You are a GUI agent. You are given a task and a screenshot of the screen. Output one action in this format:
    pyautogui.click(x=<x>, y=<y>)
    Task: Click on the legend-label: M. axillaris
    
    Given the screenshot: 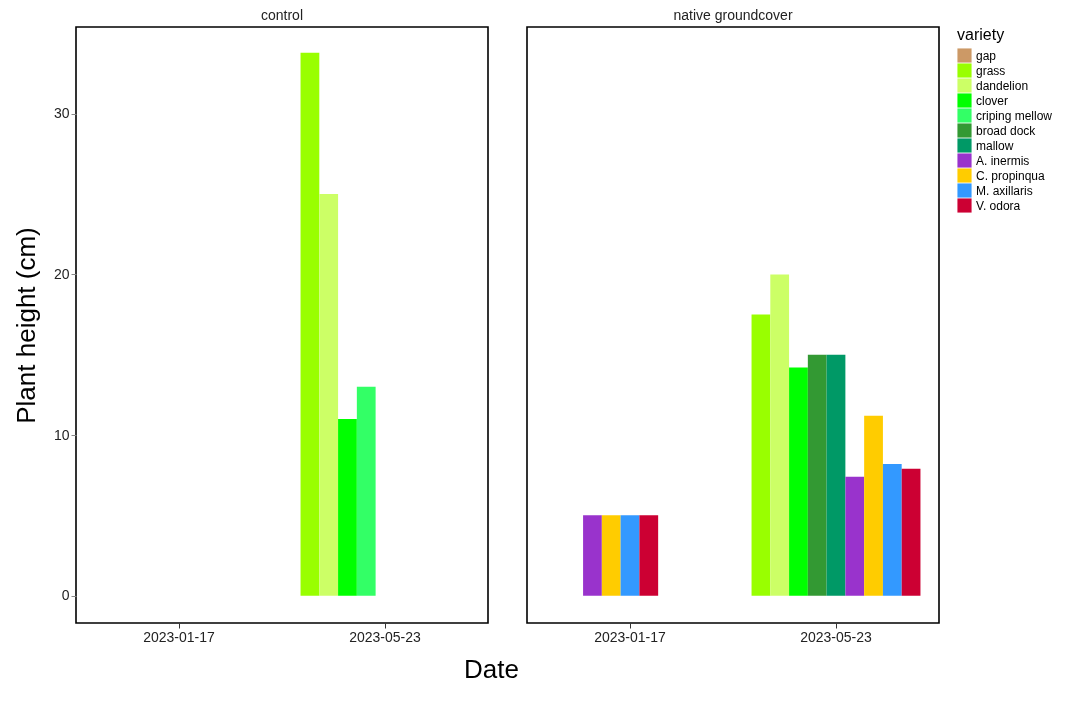 What is the action you would take?
    pyautogui.click(x=1004, y=190)
    